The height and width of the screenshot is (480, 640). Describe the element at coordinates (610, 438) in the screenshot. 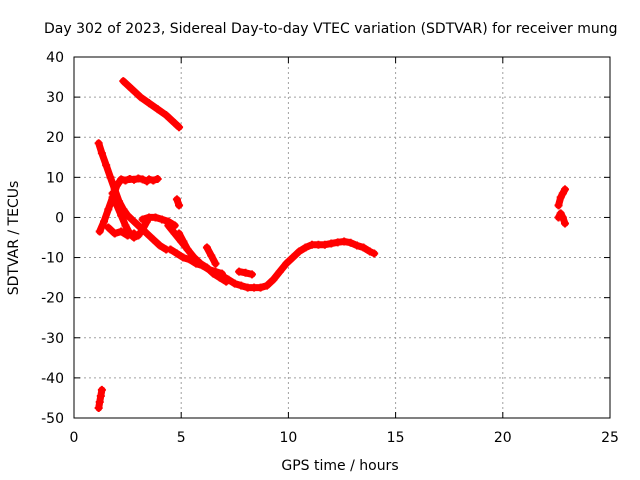

I see `x-tick-label: 25` at that location.